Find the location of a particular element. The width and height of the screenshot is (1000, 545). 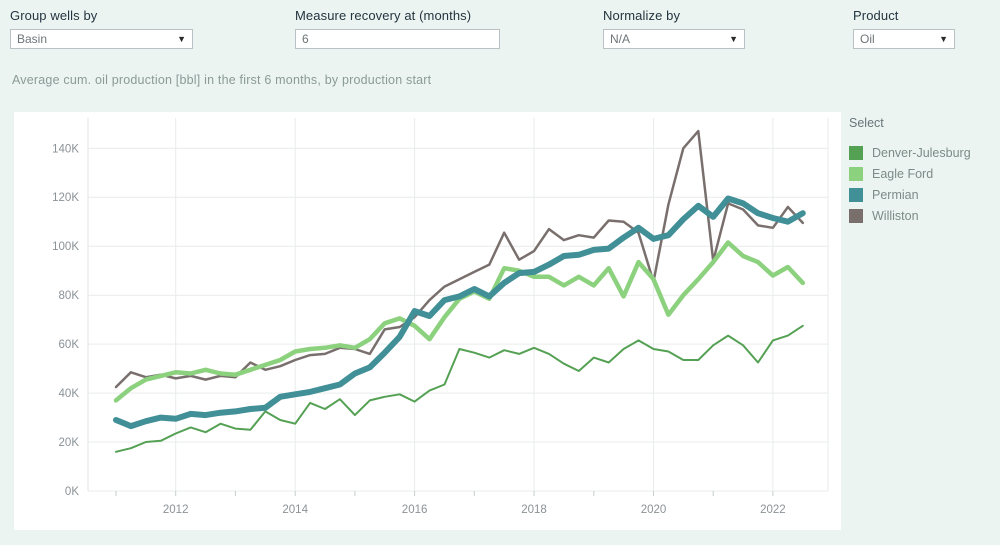

control-normalize-by: Normalize by N/A ▼ is located at coordinates (674, 28).